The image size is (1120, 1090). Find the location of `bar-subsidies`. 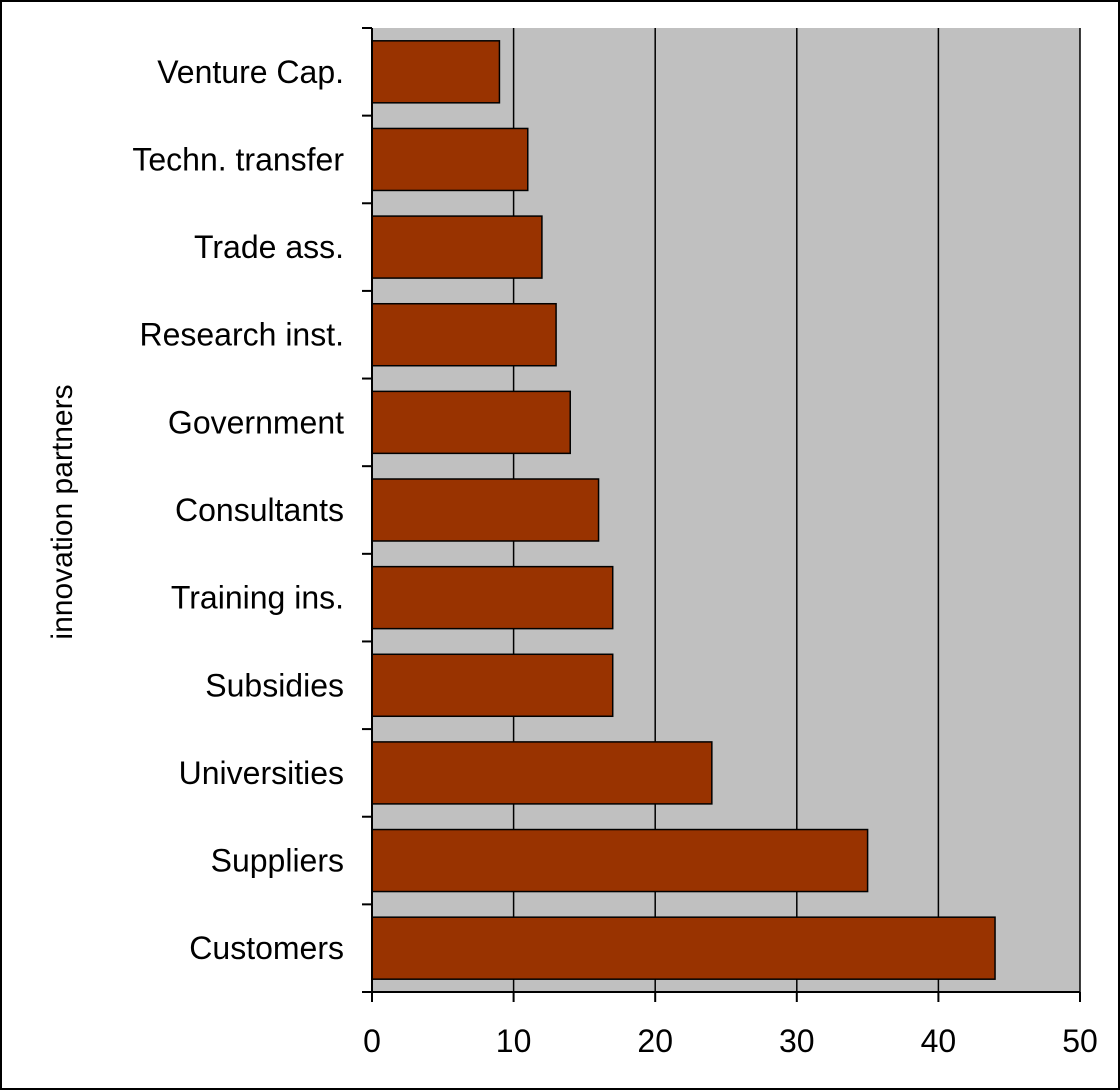

bar-subsidies is located at coordinates (492, 685).